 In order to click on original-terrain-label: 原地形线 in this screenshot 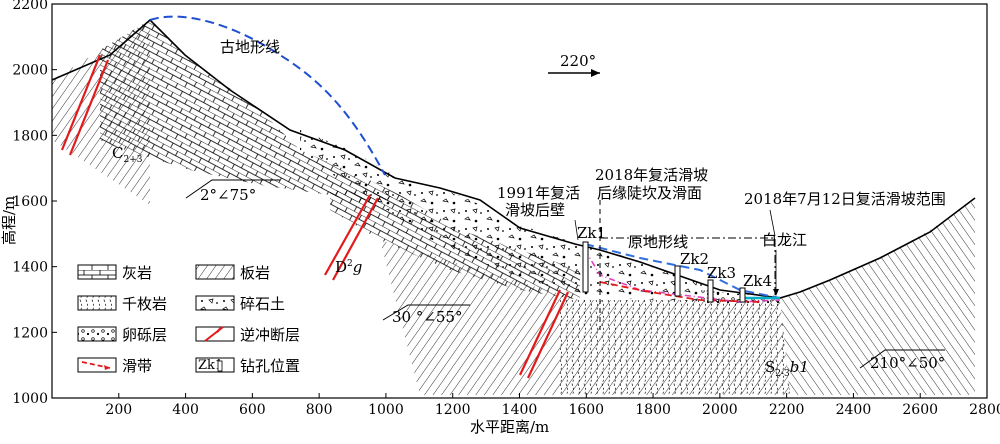, I will do `click(658, 242)`.